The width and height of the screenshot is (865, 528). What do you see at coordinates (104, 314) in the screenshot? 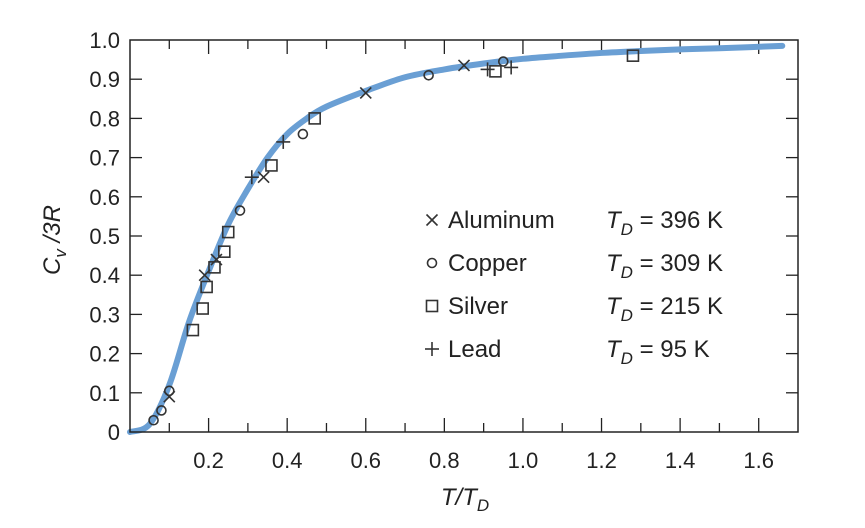
I see `y-tick-label: 0.3` at bounding box center [104, 314].